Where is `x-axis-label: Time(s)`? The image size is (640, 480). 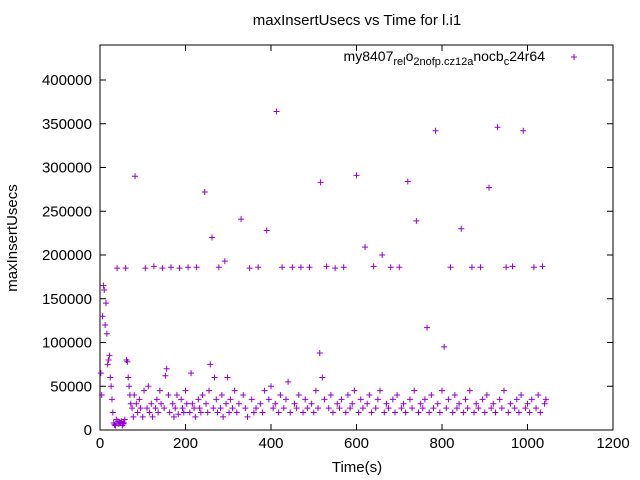 x-axis-label: Time(s) is located at coordinates (357, 467).